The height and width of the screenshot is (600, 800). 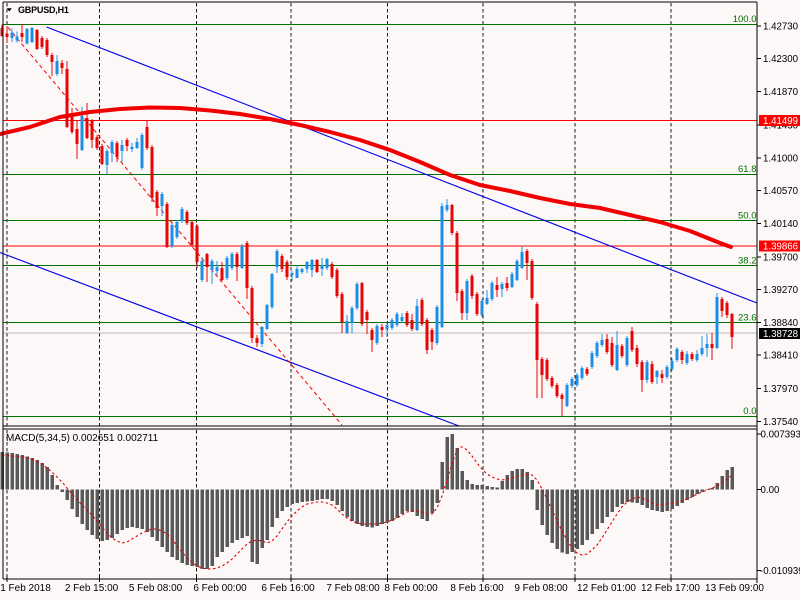 What do you see at coordinates (781, 290) in the screenshot?
I see `svg-text: 1.39270` at bounding box center [781, 290].